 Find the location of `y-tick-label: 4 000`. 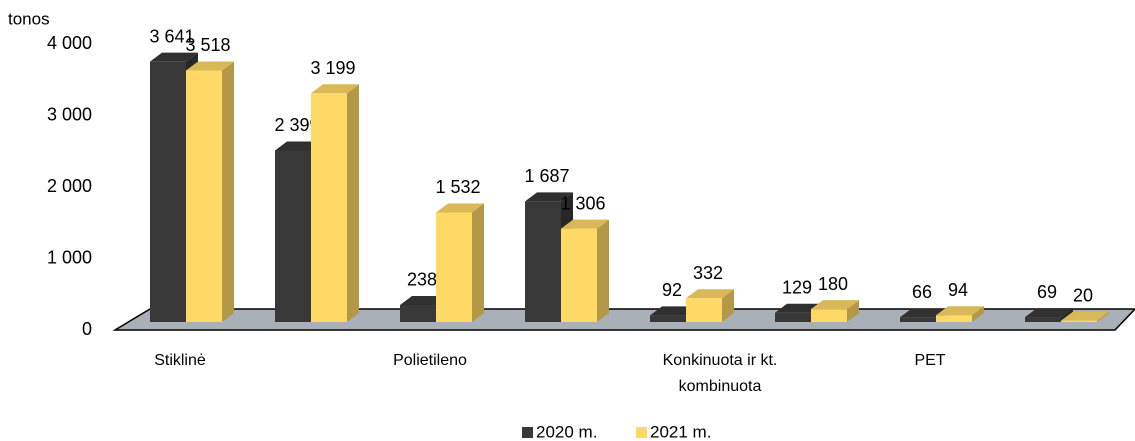

y-tick-label: 4 000 is located at coordinates (69, 43).